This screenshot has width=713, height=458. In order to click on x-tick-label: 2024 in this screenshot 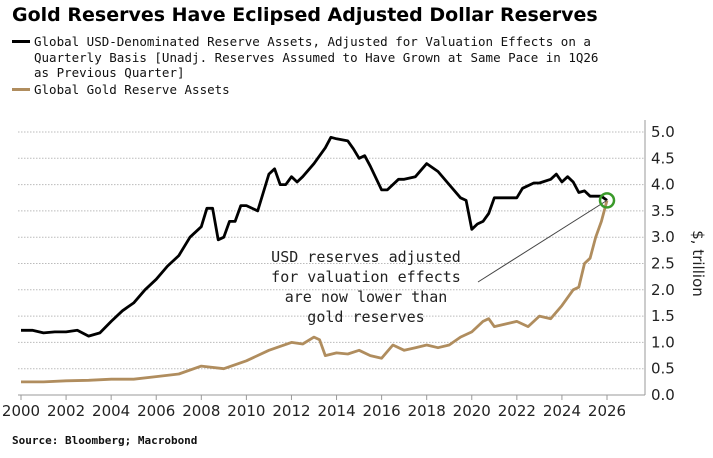, I will do `click(562, 411)`.